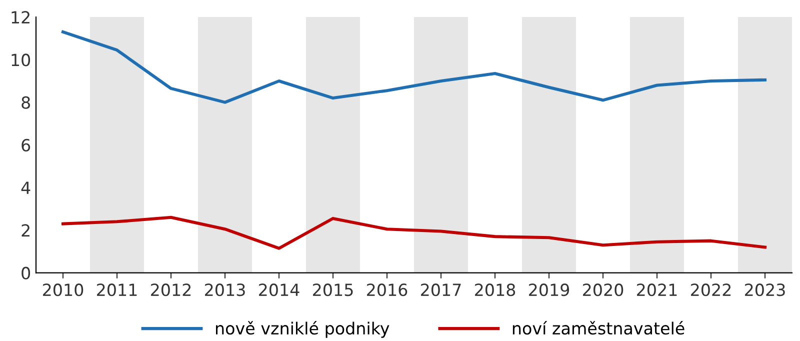 This screenshot has width=800, height=341. Describe the element at coordinates (414, 233) in the screenshot. I see `line-series` at that location.